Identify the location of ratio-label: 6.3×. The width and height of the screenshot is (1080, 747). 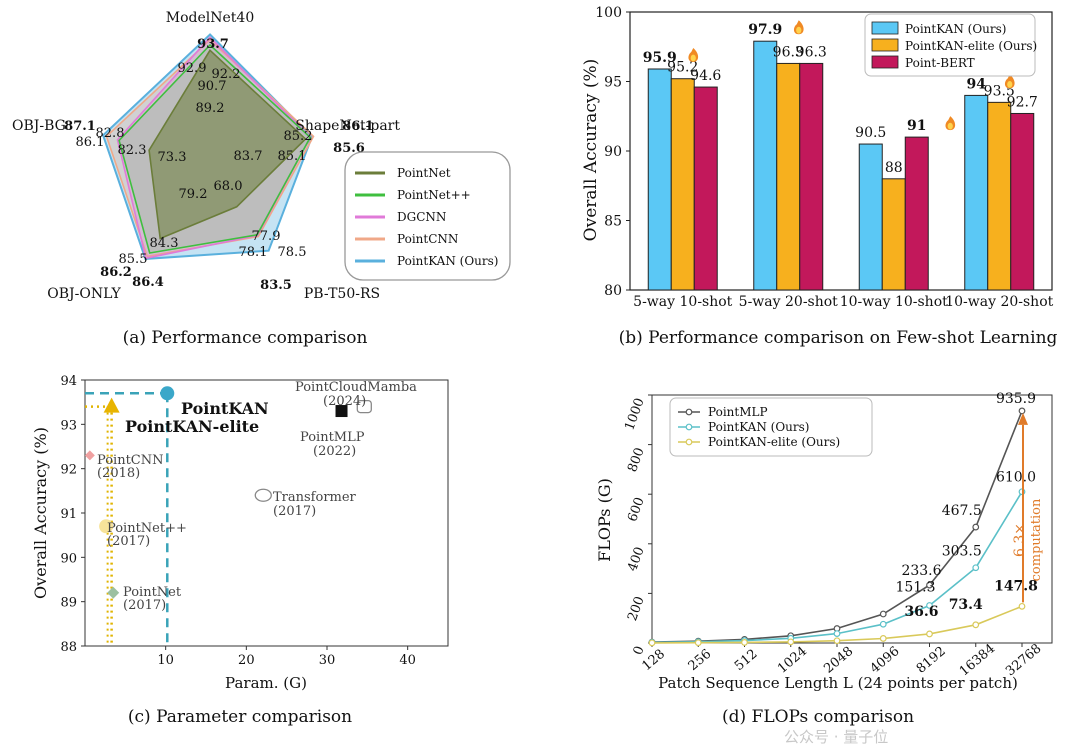
(1020, 540).